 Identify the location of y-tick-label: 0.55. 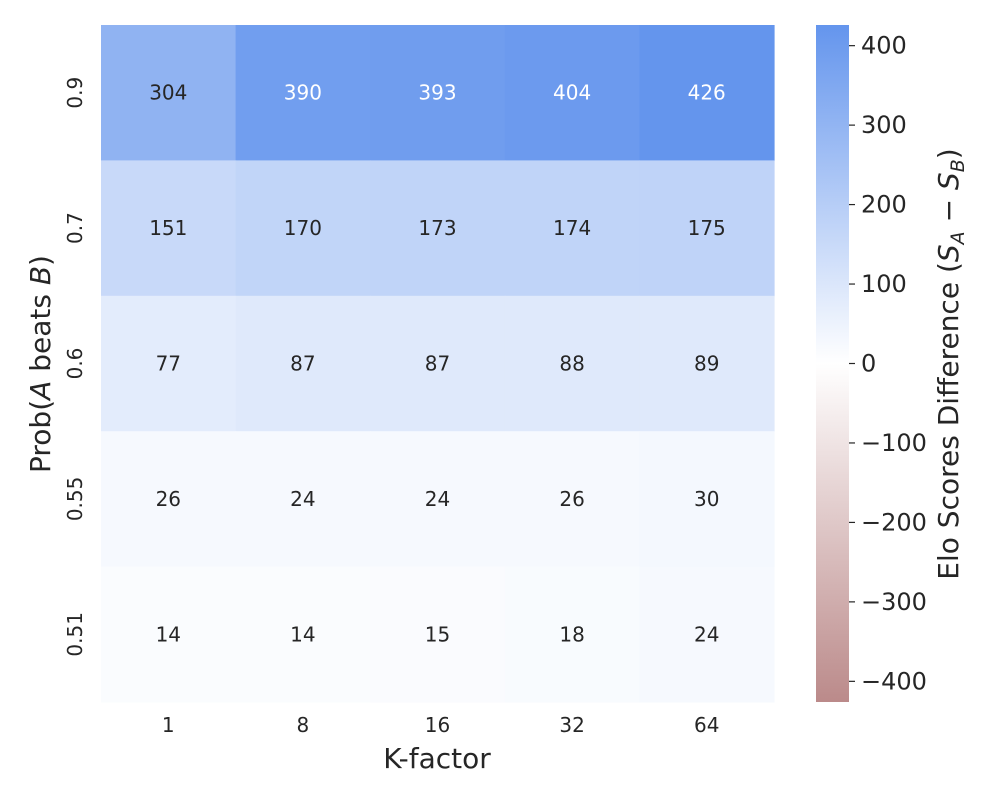
(75, 499).